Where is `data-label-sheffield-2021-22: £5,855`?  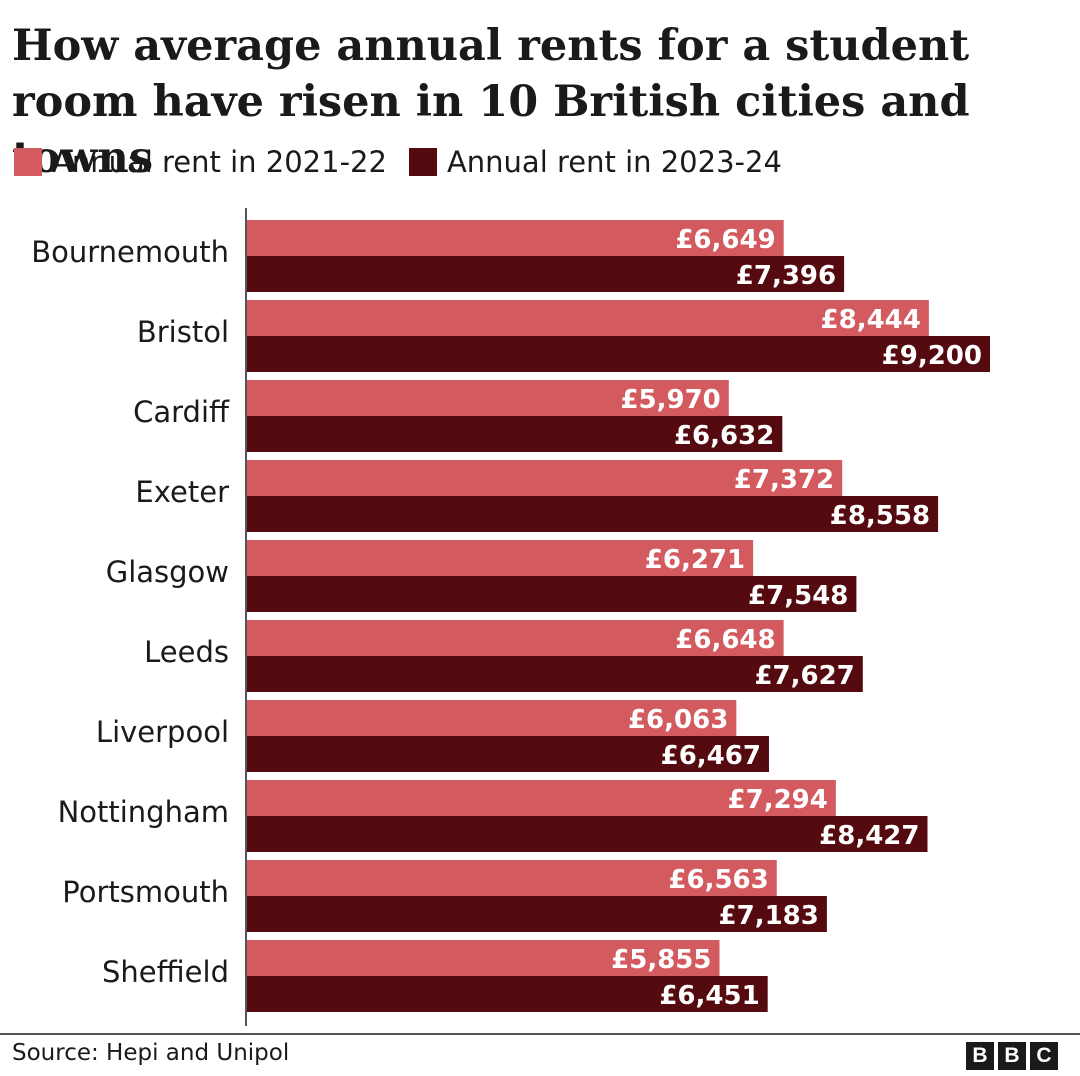 data-label-sheffield-2021-22: £5,855 is located at coordinates (661, 960).